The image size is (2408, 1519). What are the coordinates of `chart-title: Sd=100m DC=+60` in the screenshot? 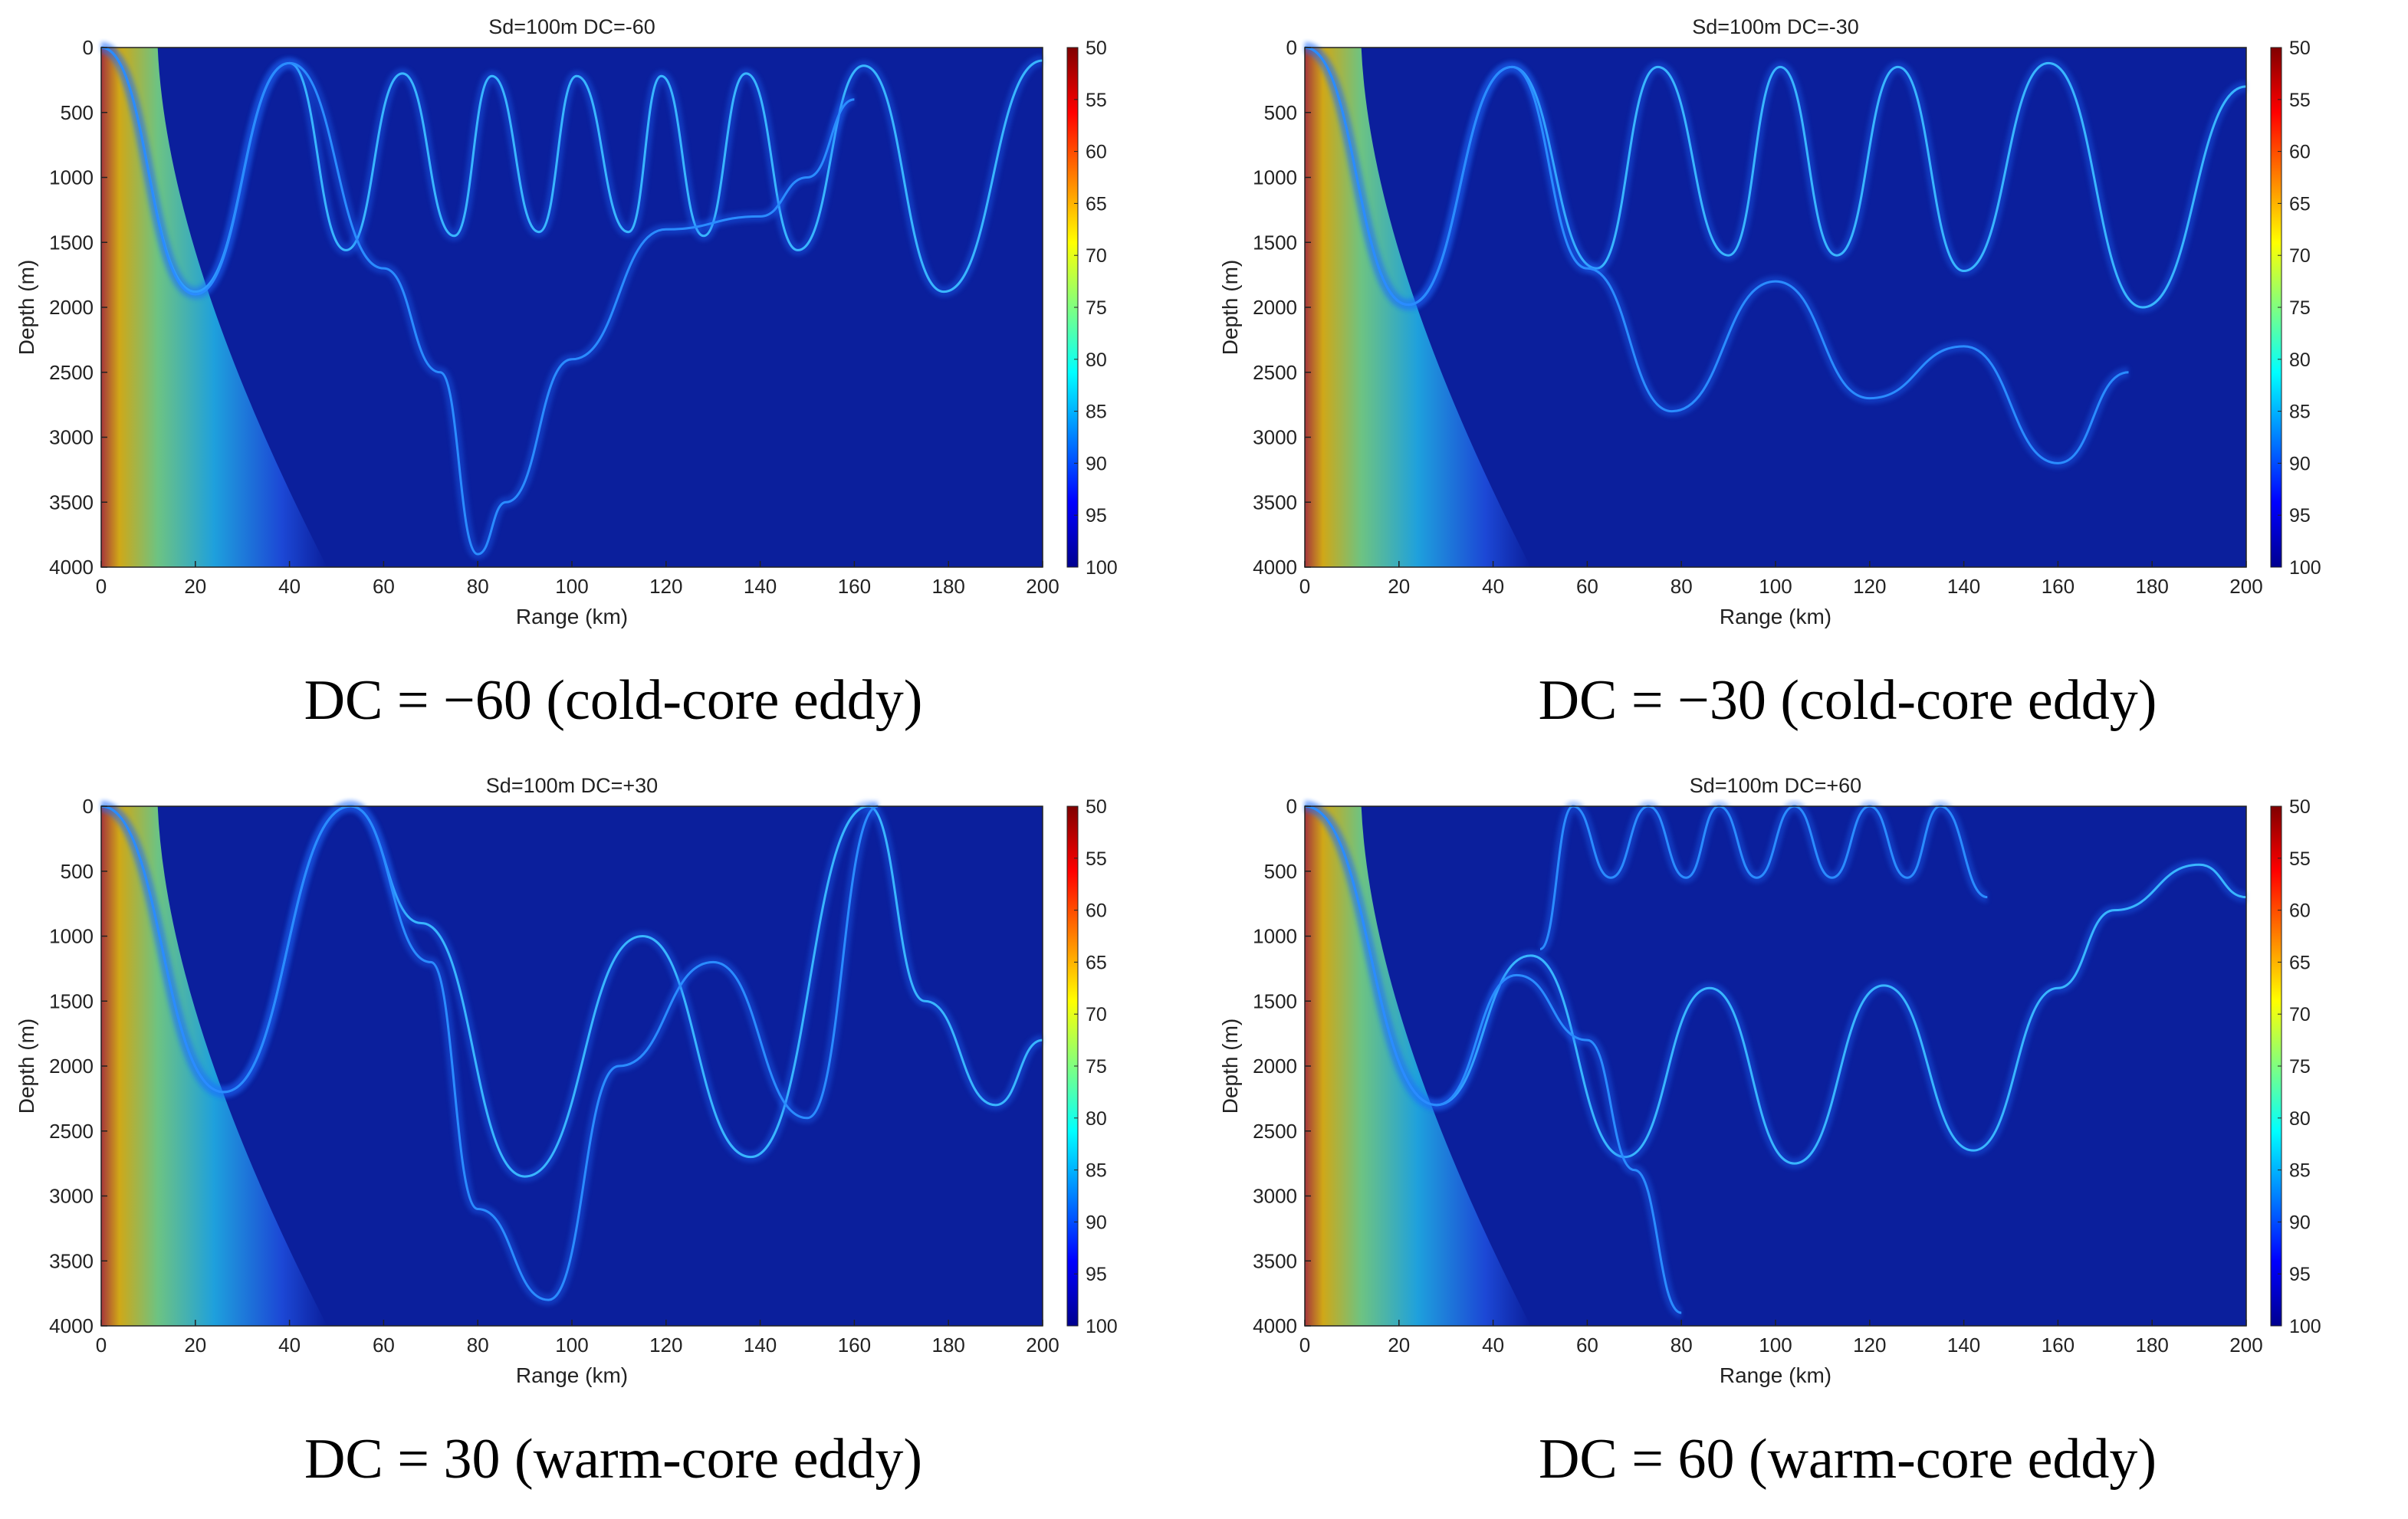 It's located at (1775, 785).